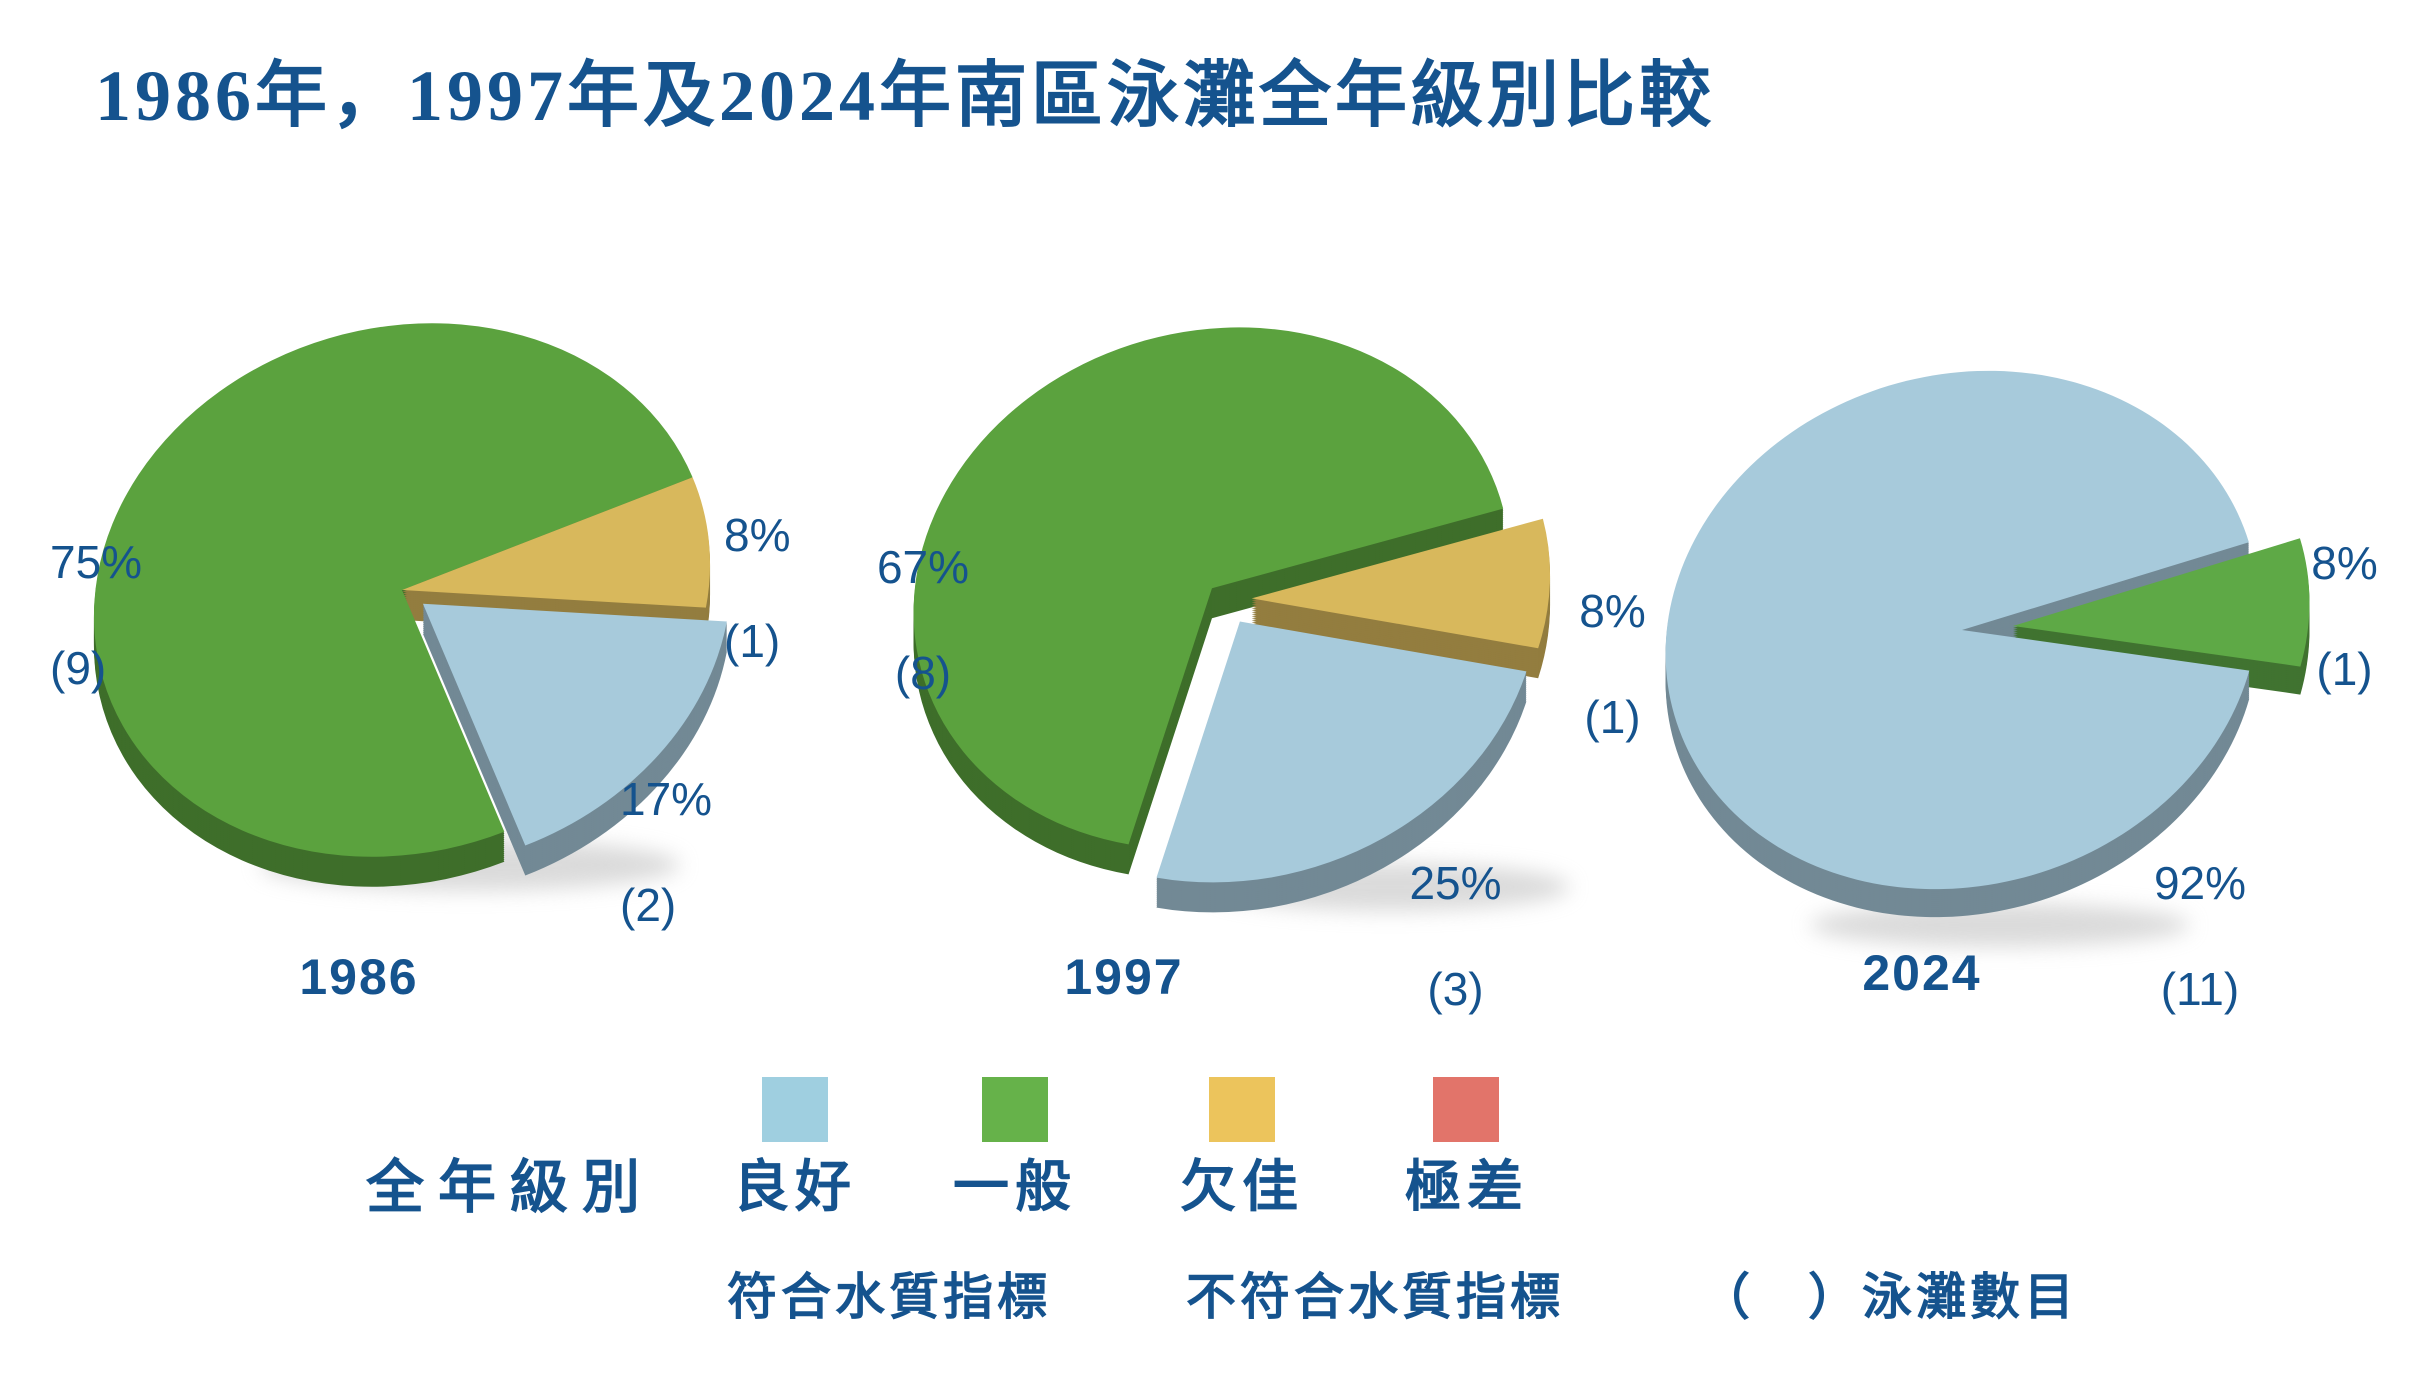 This screenshot has height=1381, width=2428. What do you see at coordinates (1015, 1188) in the screenshot?
I see `legend-label-fair: 一般` at bounding box center [1015, 1188].